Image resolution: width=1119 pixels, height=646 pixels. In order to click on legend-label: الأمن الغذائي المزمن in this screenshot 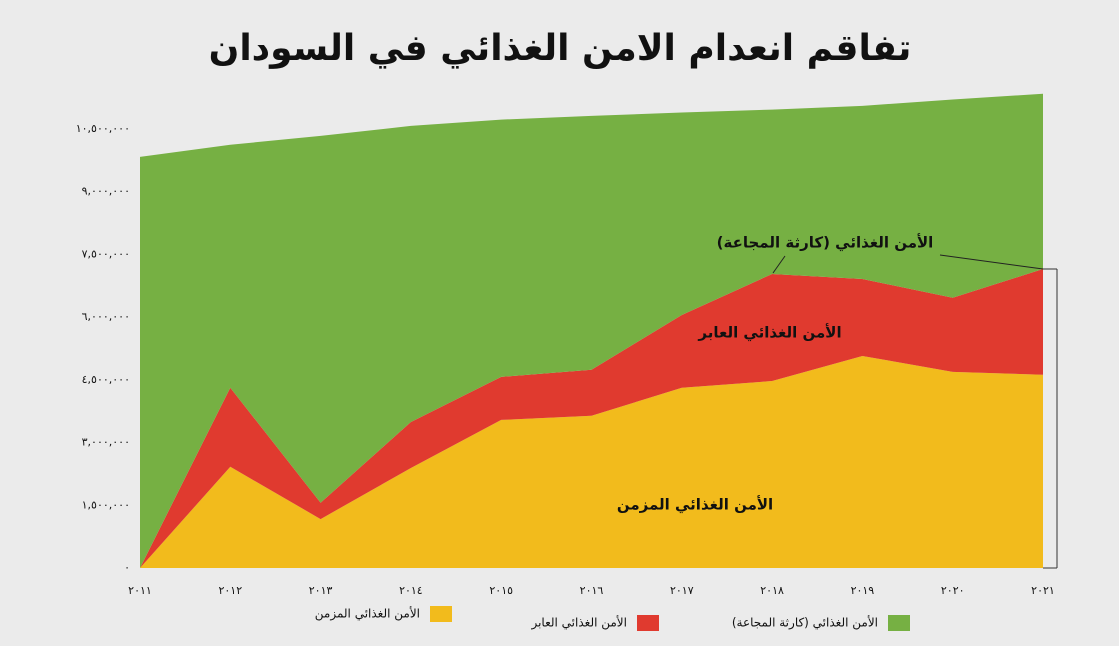, I will do `click(367, 614)`.